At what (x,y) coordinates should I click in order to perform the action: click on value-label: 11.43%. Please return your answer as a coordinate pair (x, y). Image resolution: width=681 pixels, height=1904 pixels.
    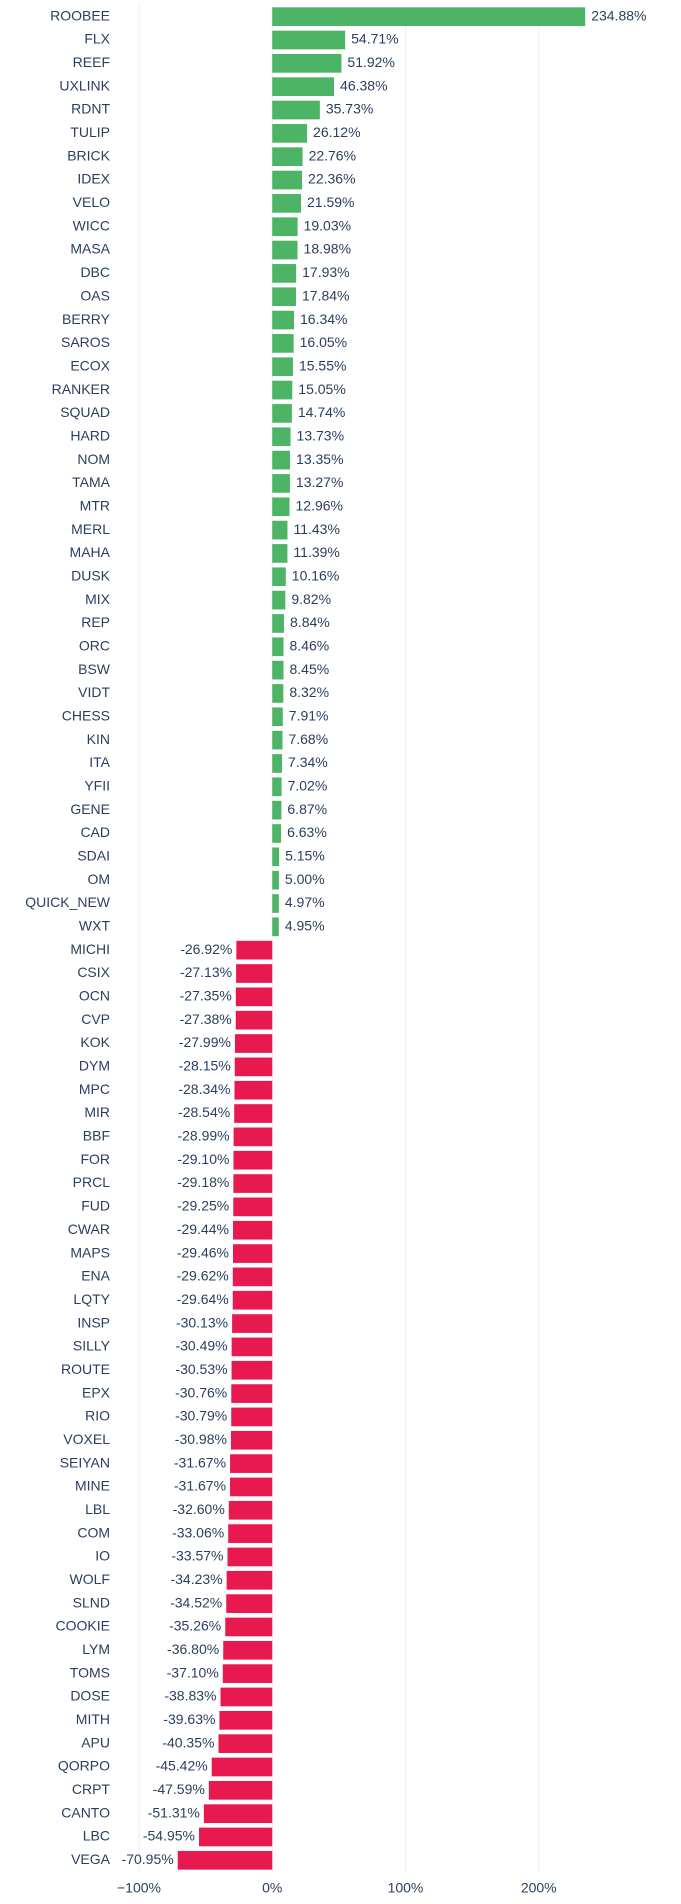
    Looking at the image, I should click on (316, 529).